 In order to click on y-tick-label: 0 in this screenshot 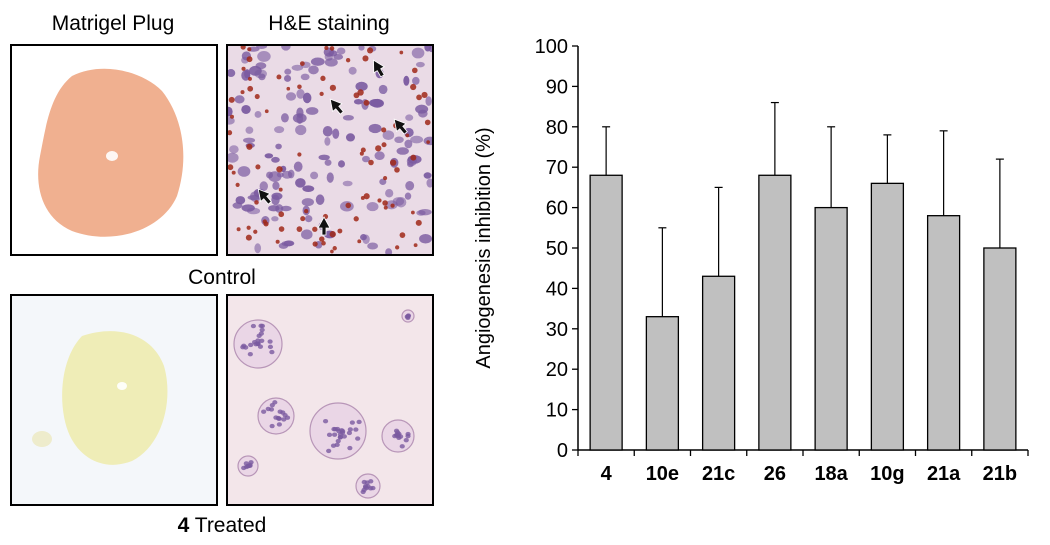, I will do `click(562, 451)`.